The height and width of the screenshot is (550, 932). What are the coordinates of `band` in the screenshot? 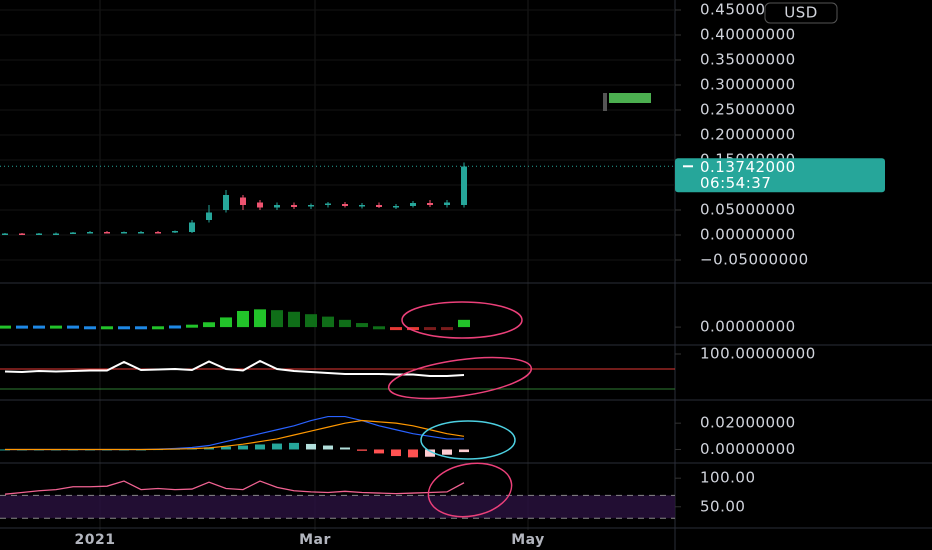 It's located at (337, 507).